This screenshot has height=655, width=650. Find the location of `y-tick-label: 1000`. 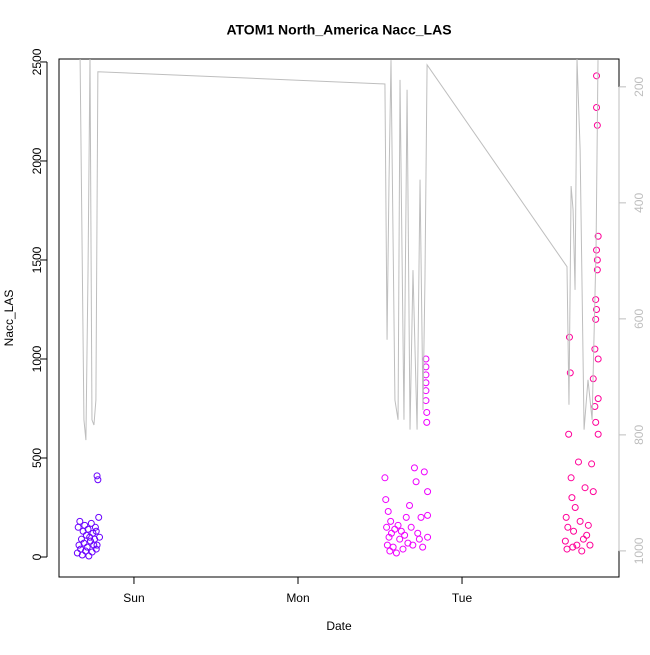

y-tick-label: 1000 is located at coordinates (37, 358).